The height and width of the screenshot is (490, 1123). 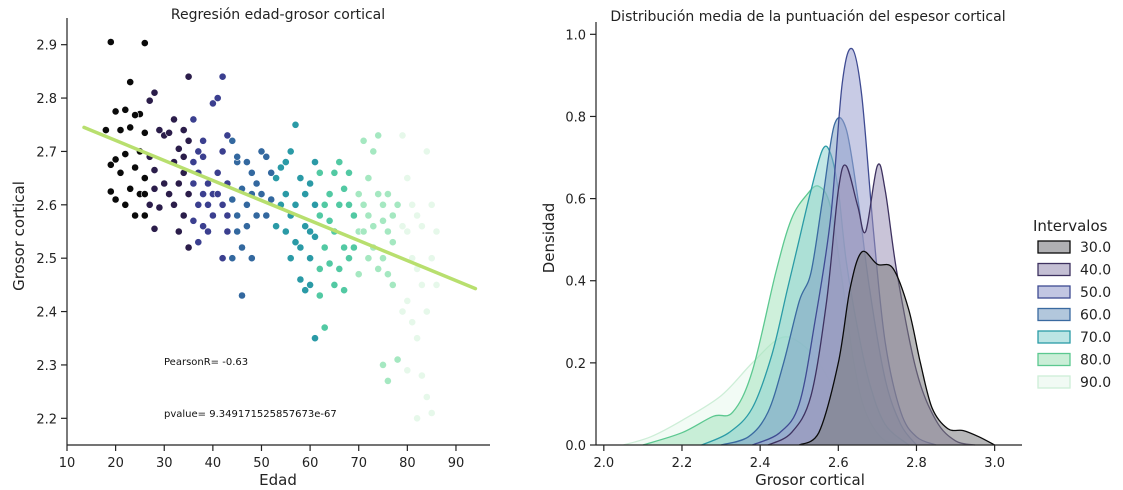 What do you see at coordinates (46, 206) in the screenshot?
I see `scatter-y-tick-label: 2.6` at bounding box center [46, 206].